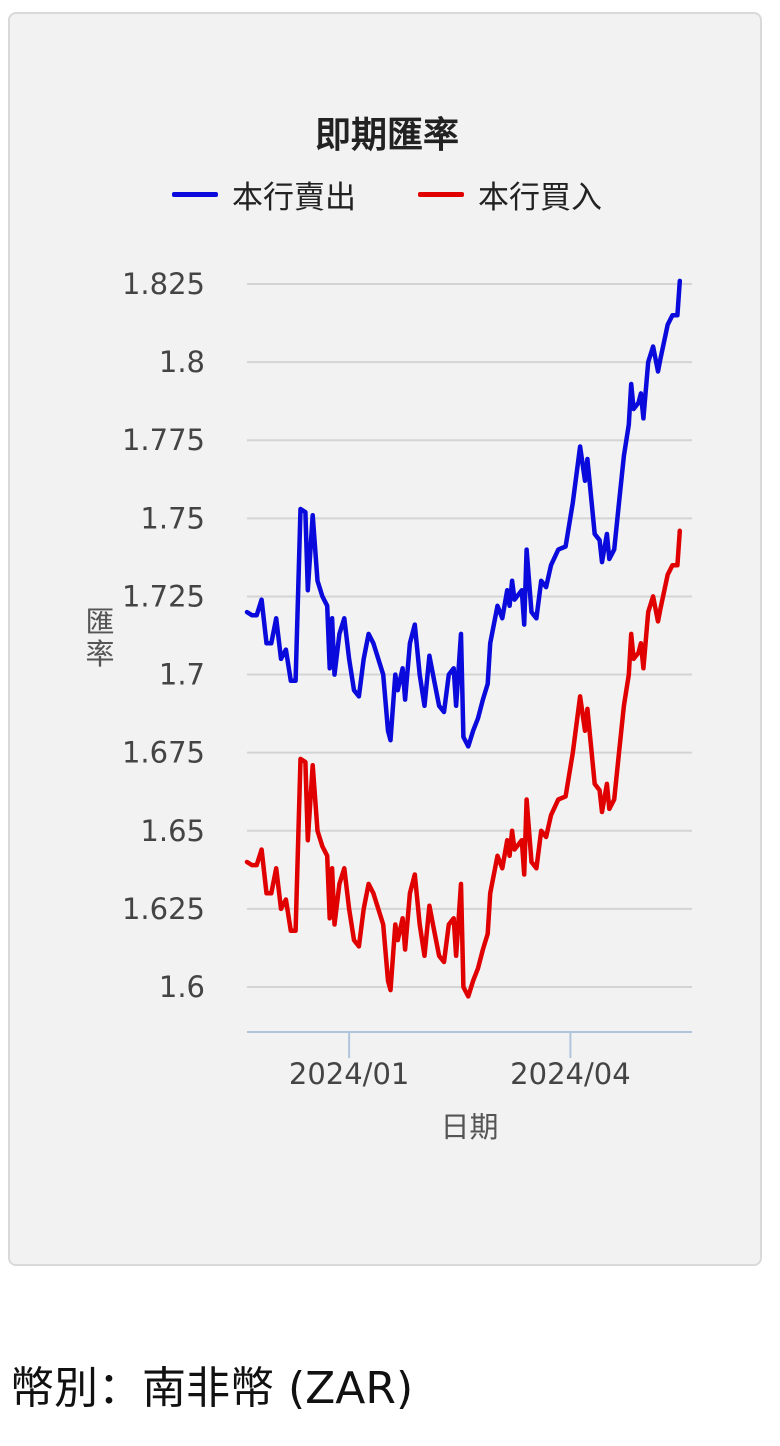 The image size is (780, 1446). What do you see at coordinates (182, 675) in the screenshot?
I see `y-tick-label: 1.7` at bounding box center [182, 675].